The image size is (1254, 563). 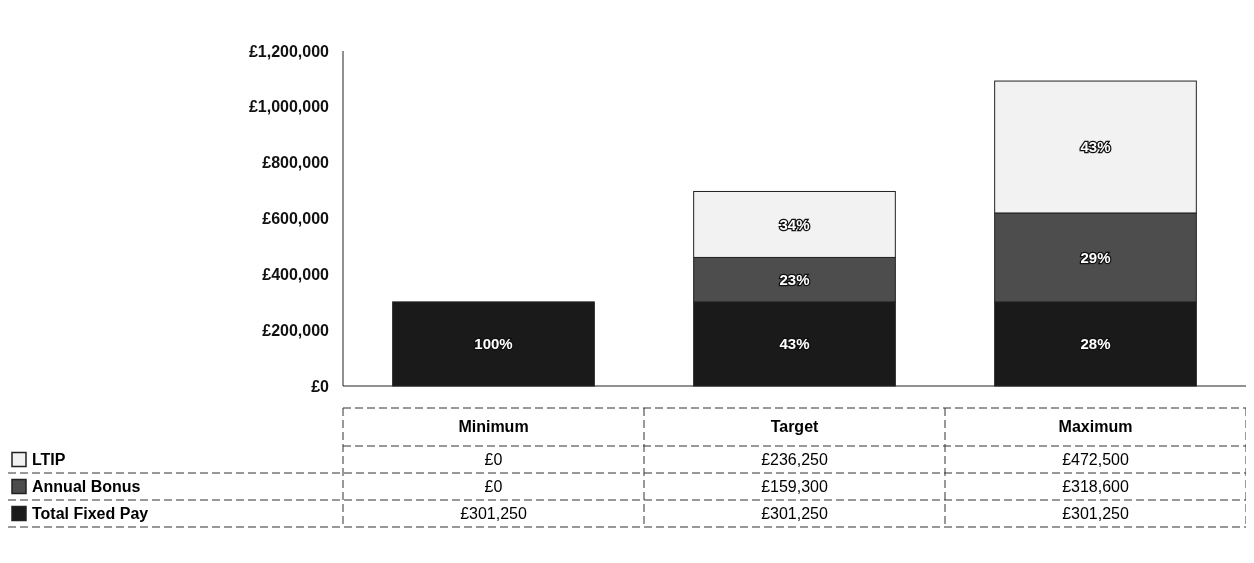 I want to click on annotation: 23%, so click(x=794, y=279).